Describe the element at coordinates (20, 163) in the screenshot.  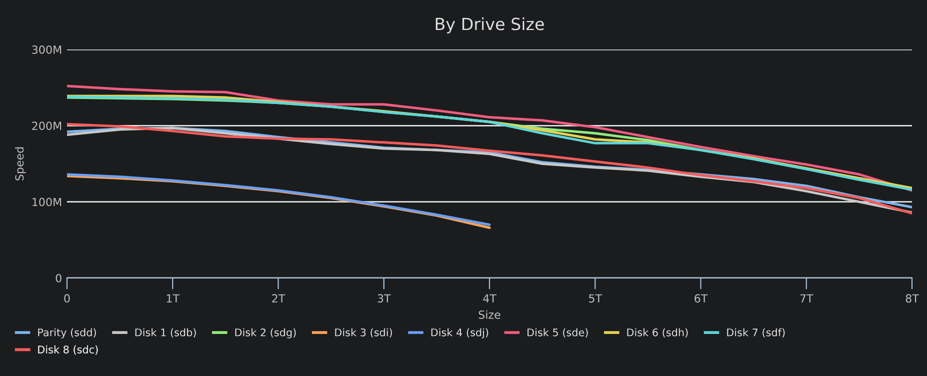
I see `y-axis-title: Speed` at that location.